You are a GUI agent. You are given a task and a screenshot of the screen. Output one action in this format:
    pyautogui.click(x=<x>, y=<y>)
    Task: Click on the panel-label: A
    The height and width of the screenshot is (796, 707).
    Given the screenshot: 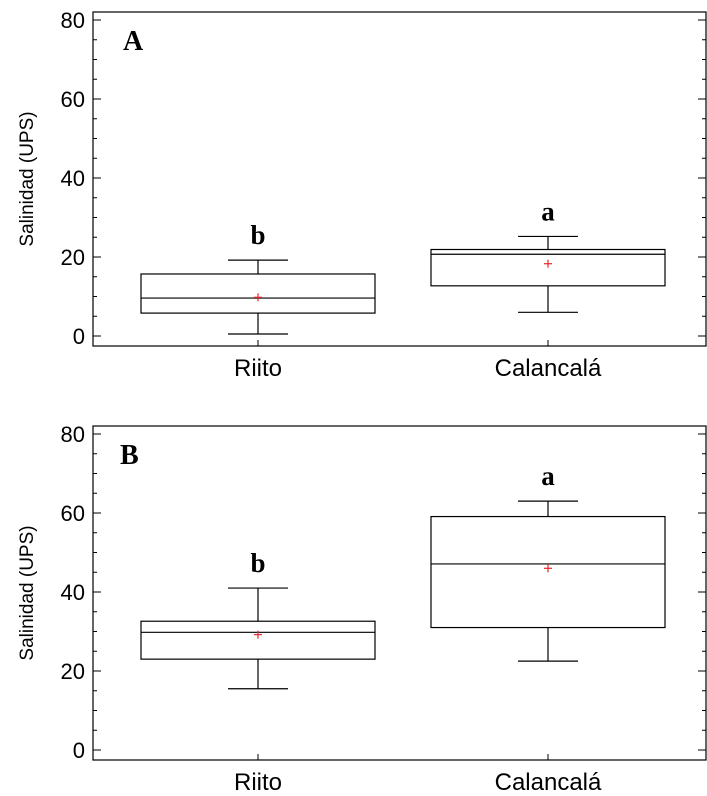 What is the action you would take?
    pyautogui.click(x=133, y=41)
    